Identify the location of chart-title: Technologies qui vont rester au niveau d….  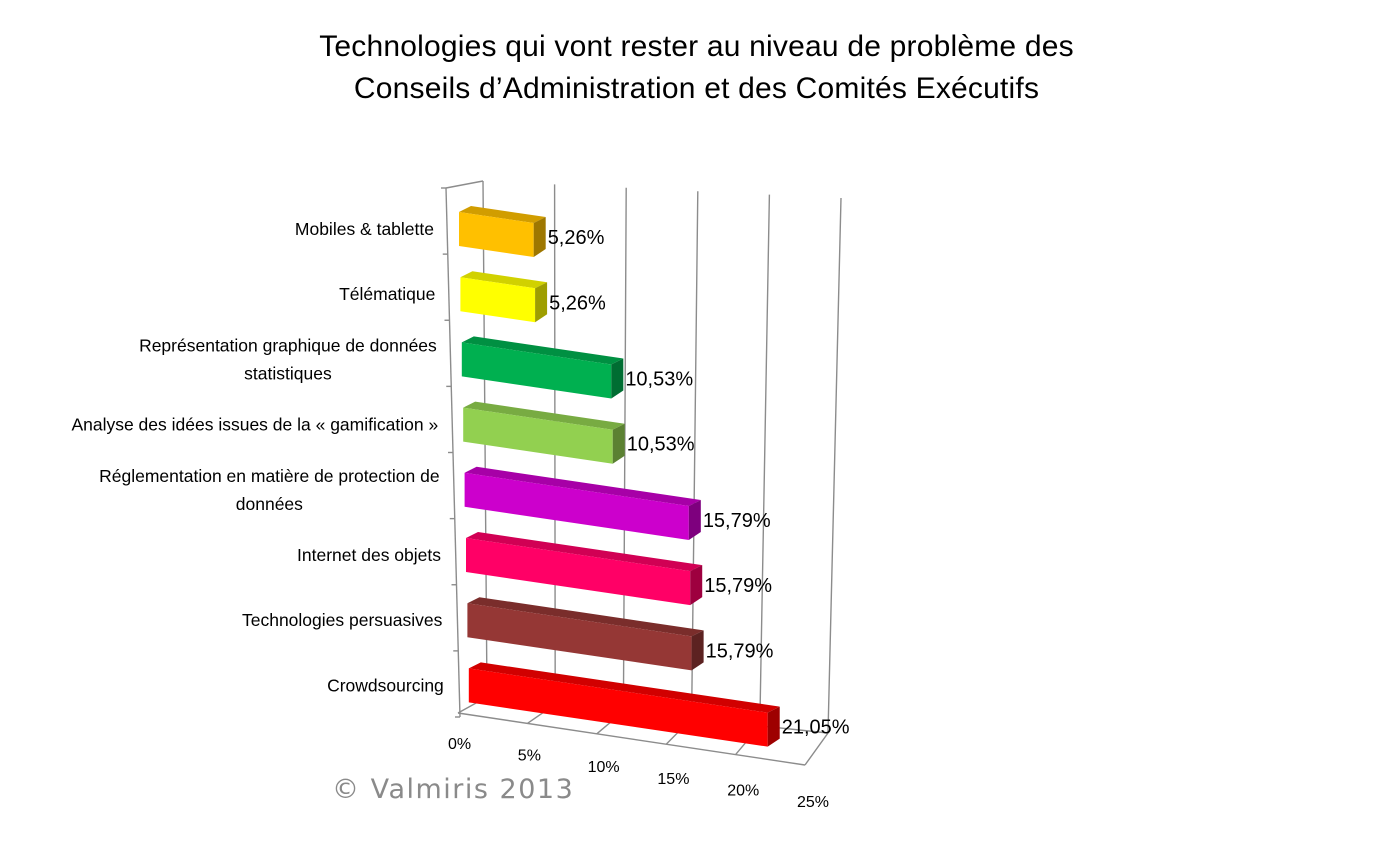
(696, 68).